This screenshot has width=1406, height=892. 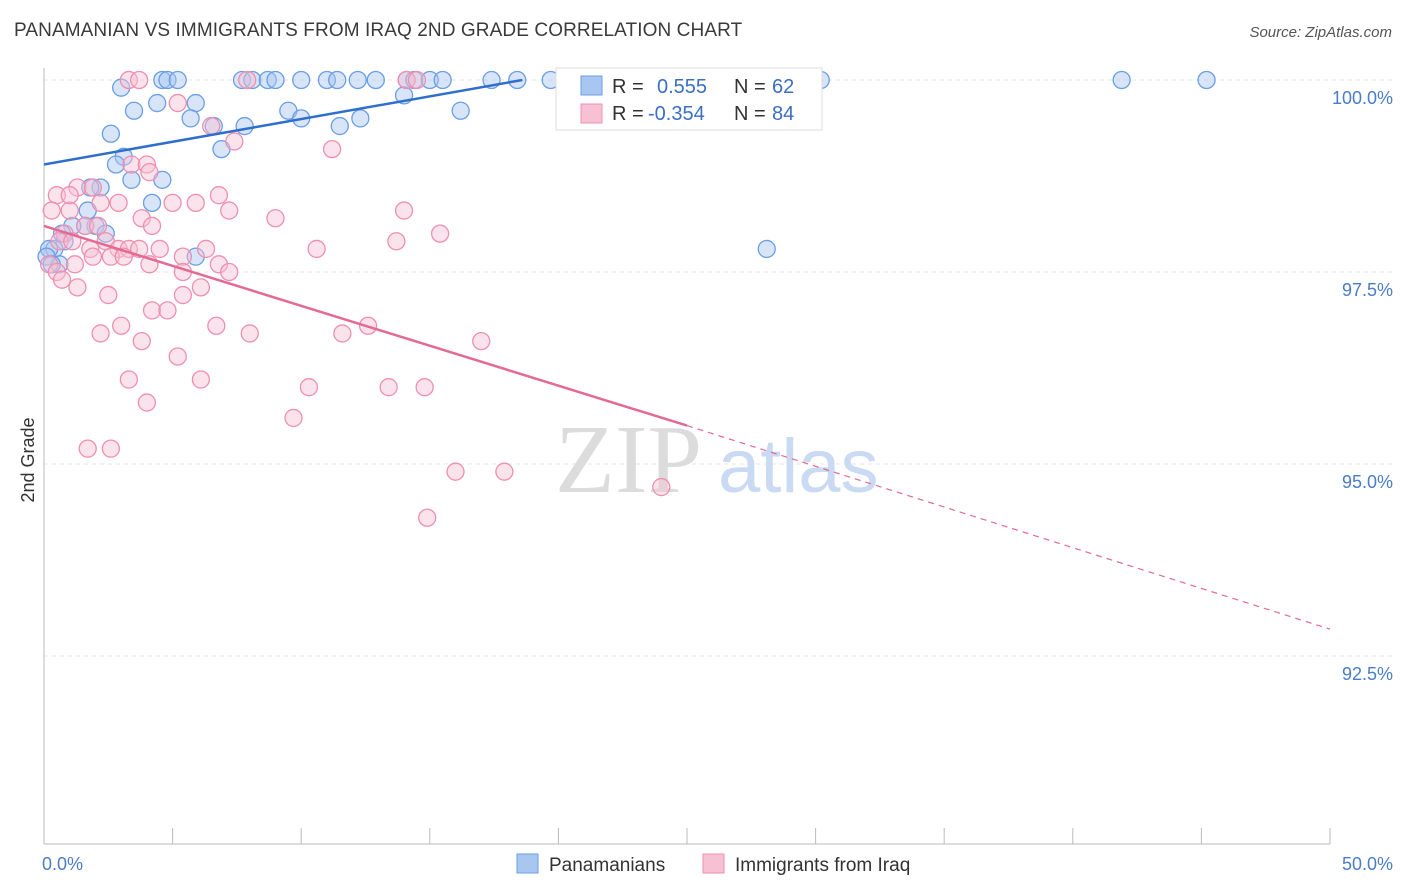 I want to click on watermark: ZIP atlas, so click(x=717, y=460).